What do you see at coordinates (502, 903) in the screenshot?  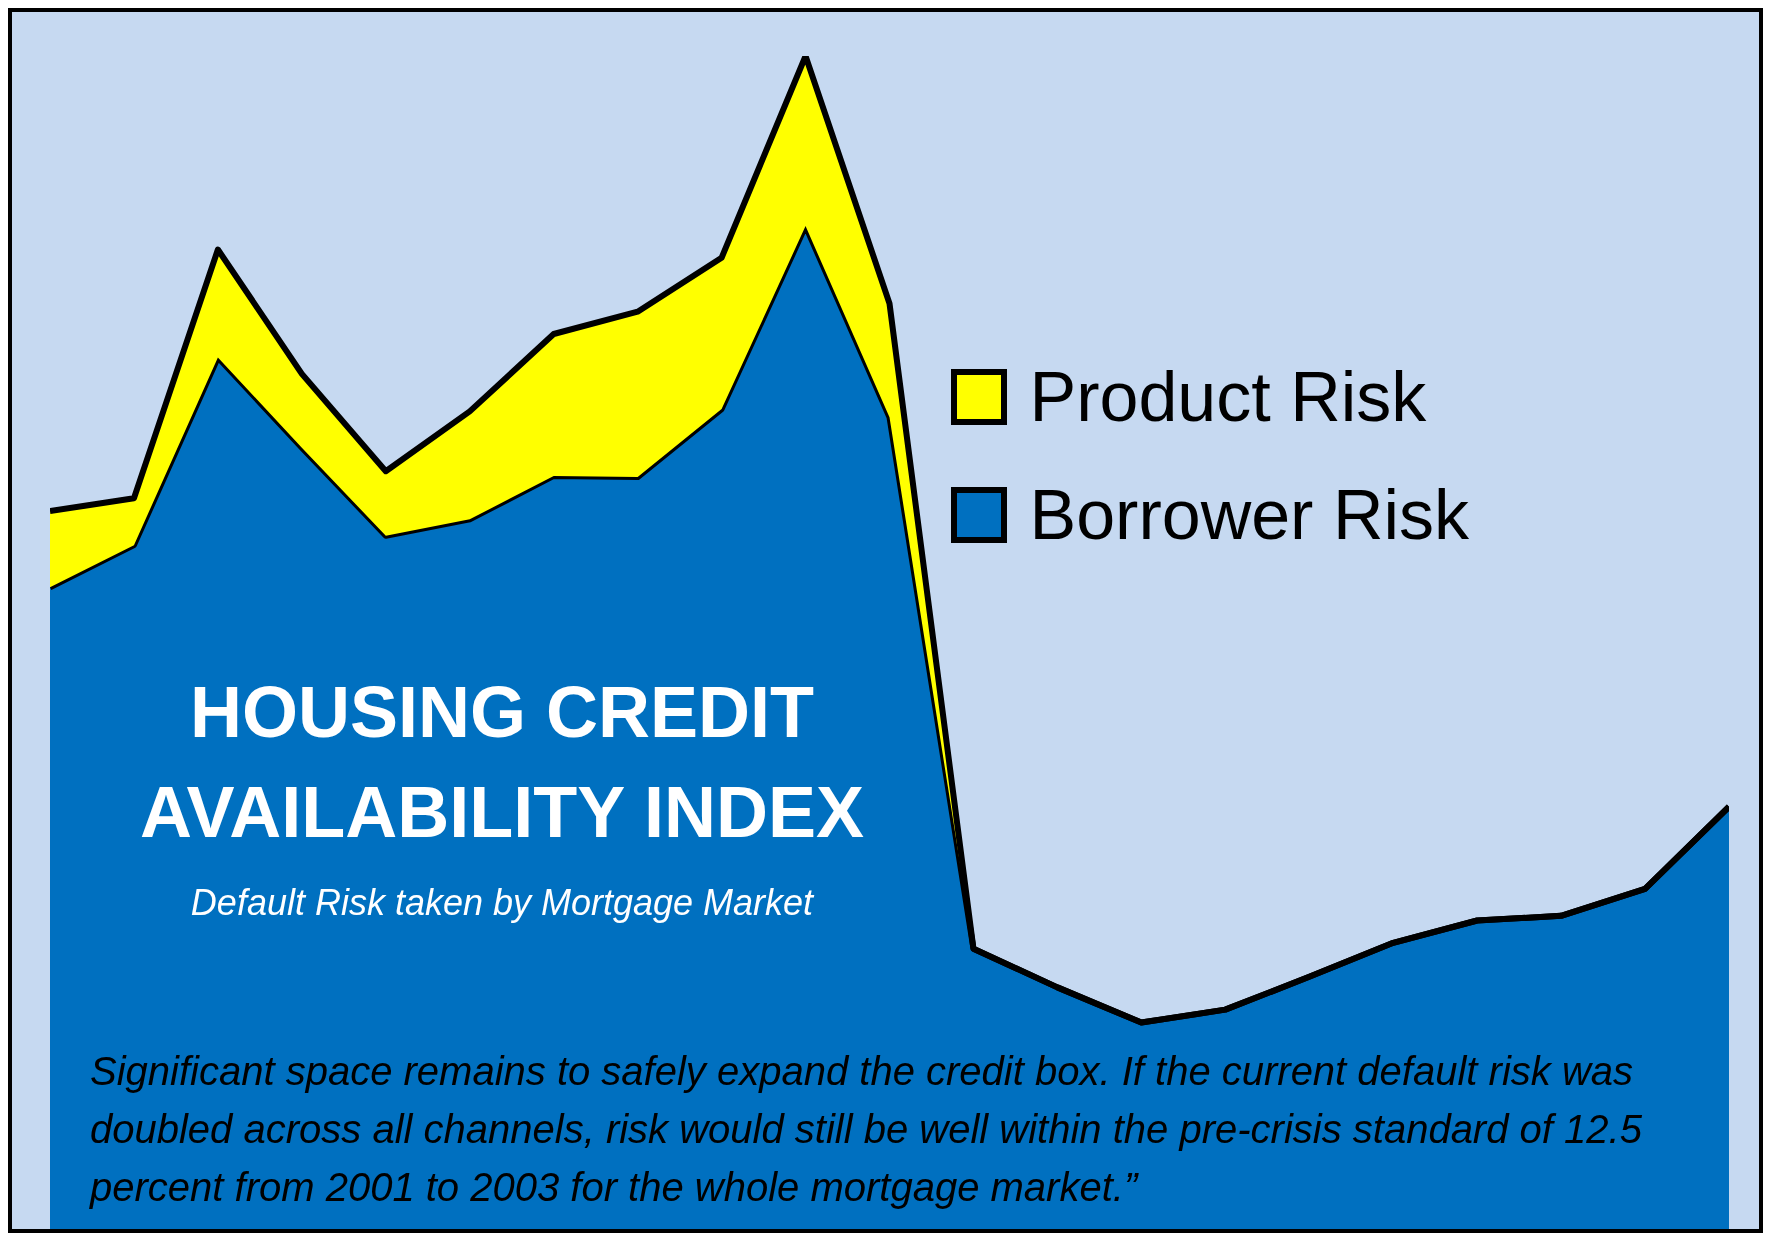 I see `text: Default Risk taken by Mortgage Market` at bounding box center [502, 903].